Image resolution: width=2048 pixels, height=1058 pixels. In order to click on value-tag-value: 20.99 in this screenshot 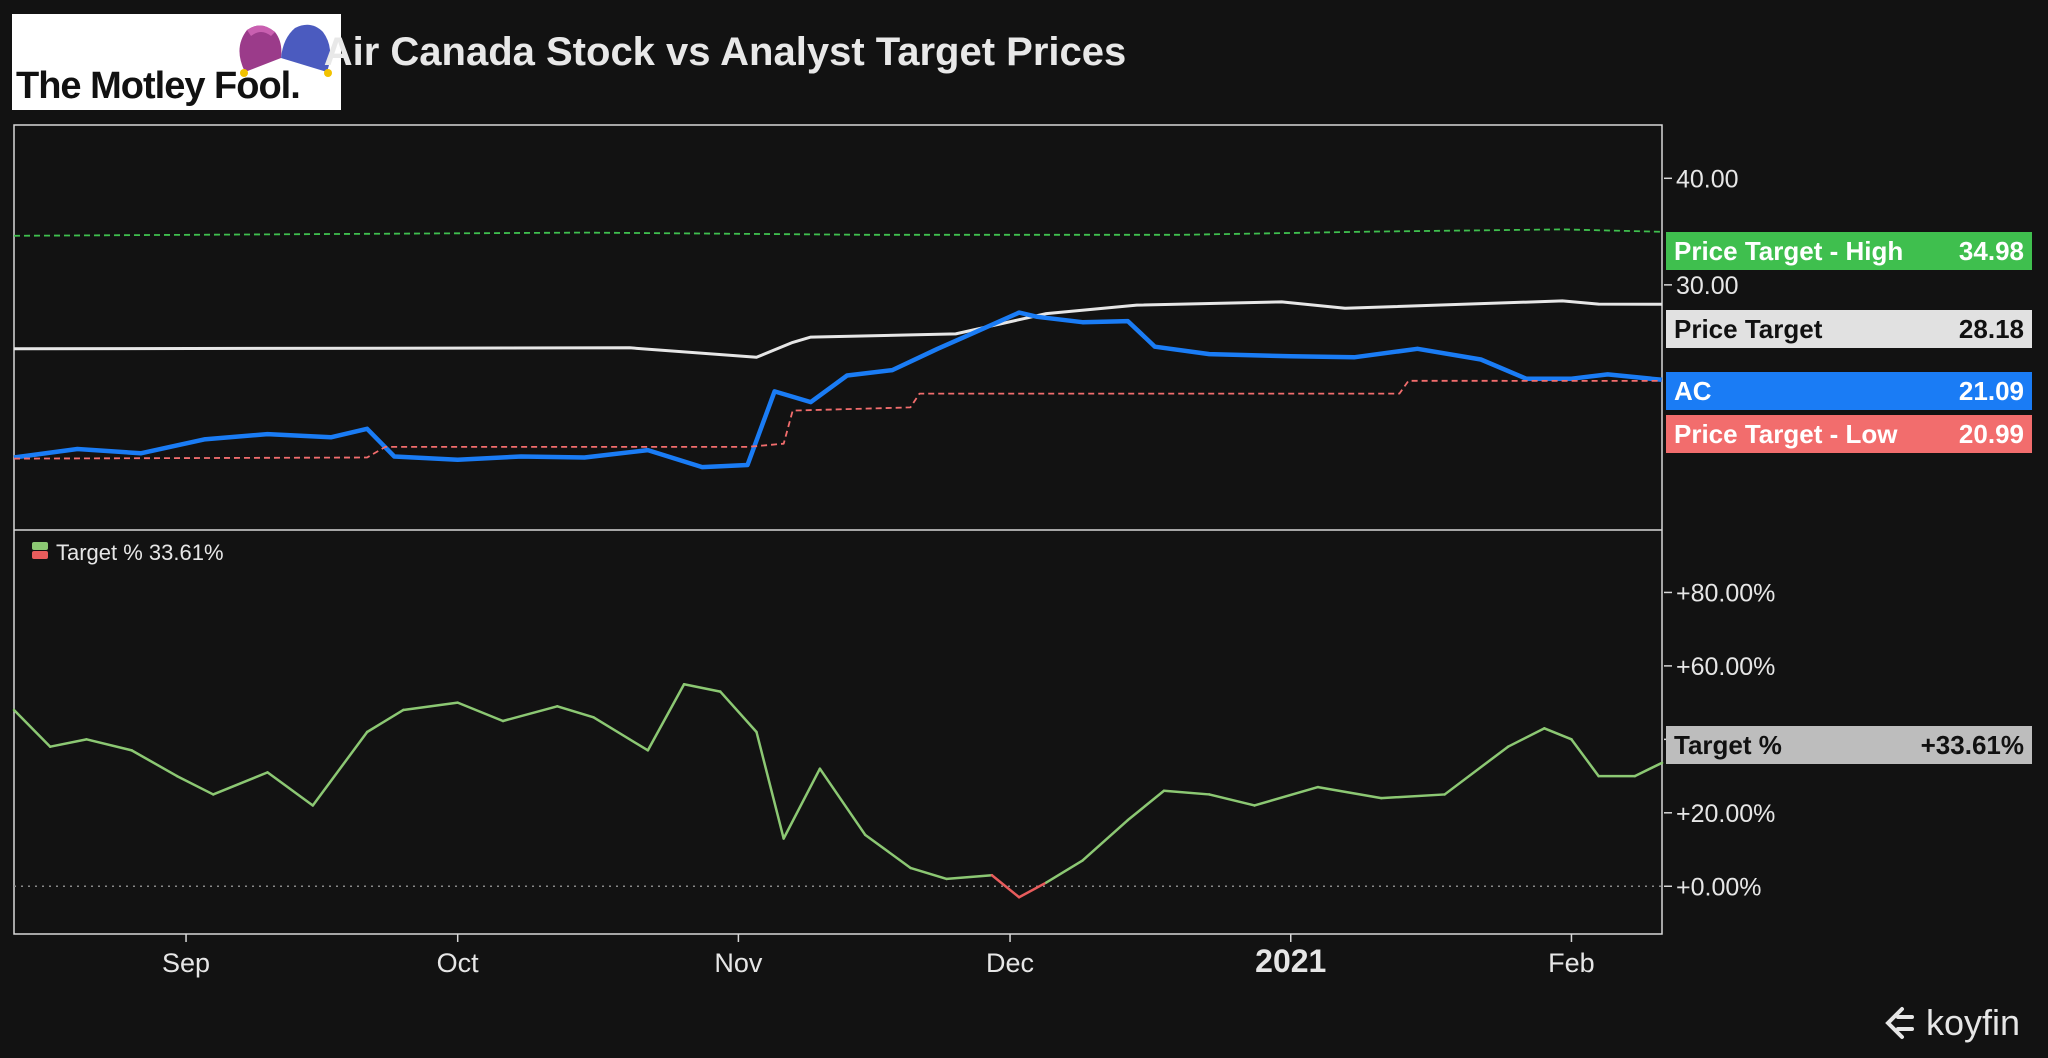, I will do `click(1991, 434)`.